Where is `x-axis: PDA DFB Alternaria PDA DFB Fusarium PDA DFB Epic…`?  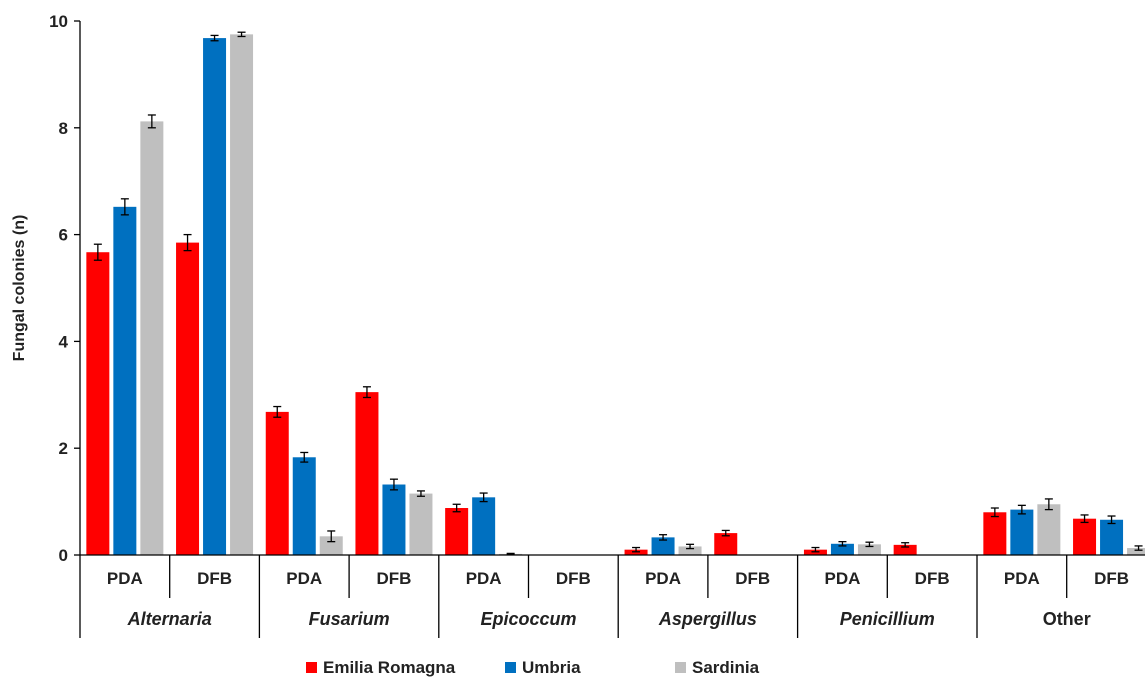 x-axis: PDA DFB Alternaria PDA DFB Fusarium PDA DFB Epic… is located at coordinates (612, 596).